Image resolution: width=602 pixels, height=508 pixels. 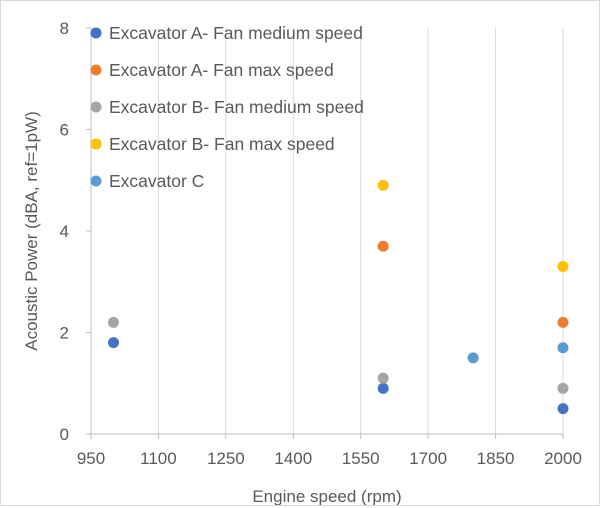 What do you see at coordinates (496, 458) in the screenshot?
I see `x-tick-label: 1850` at bounding box center [496, 458].